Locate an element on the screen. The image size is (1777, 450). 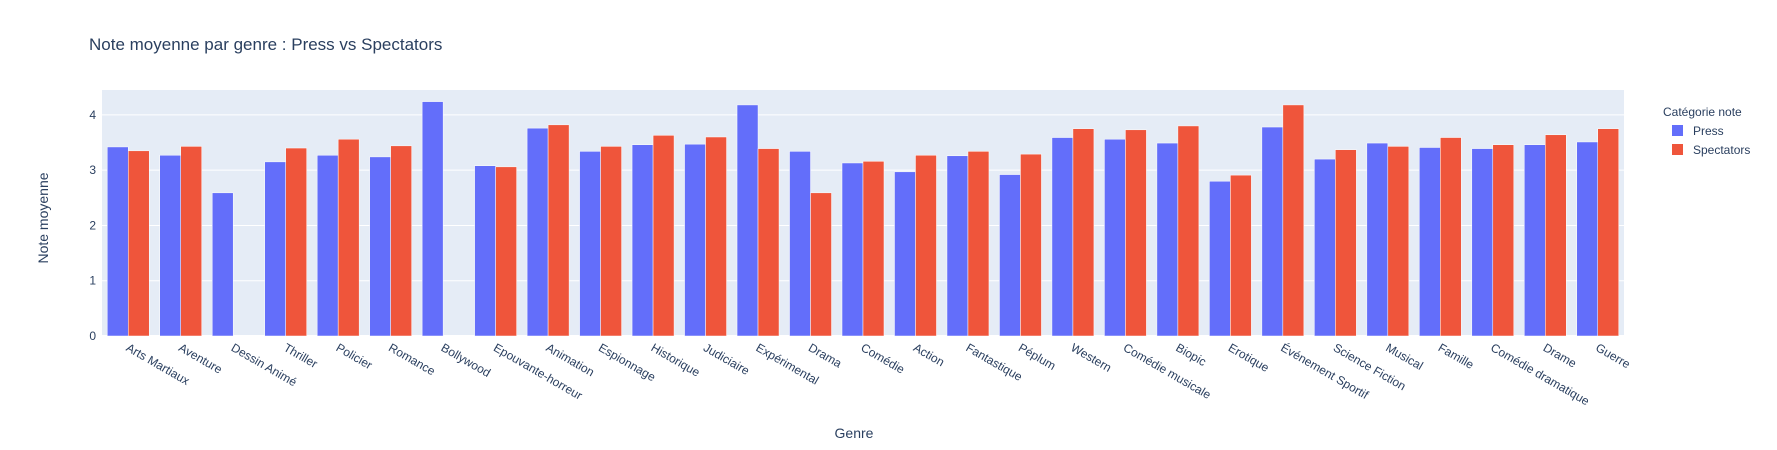
legend: Catégorie note Press Spectators is located at coordinates (1706, 131).